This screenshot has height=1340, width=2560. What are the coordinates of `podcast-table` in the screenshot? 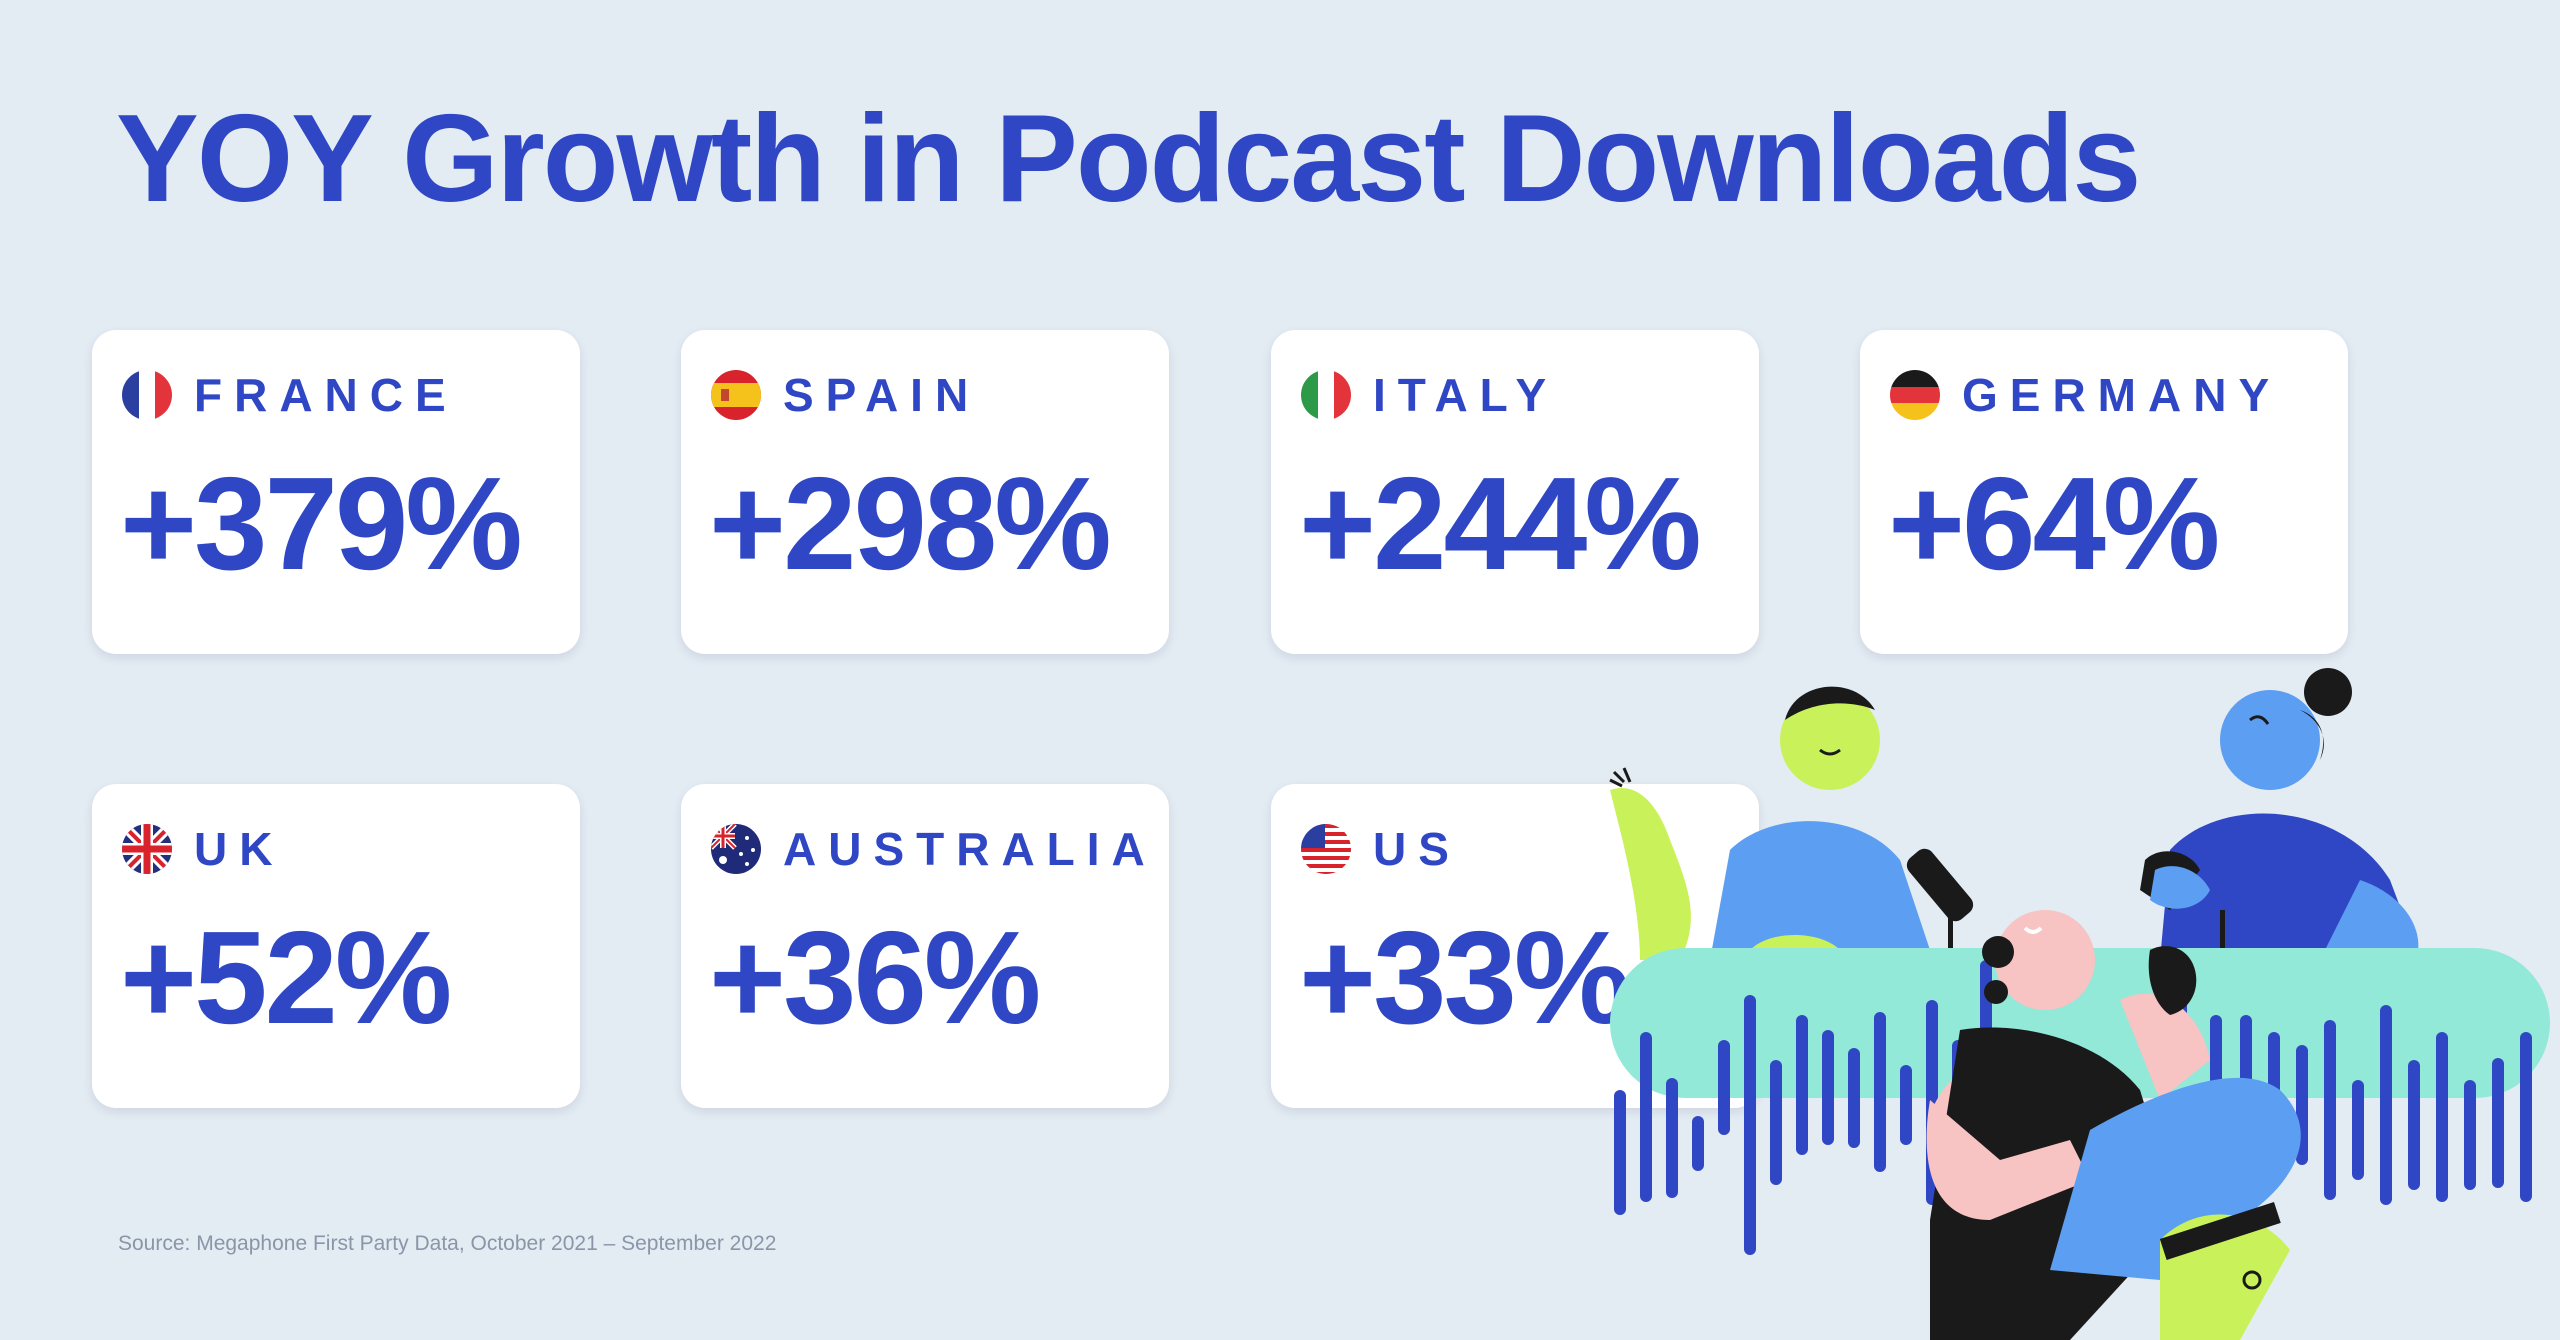 It's located at (2080, 1023).